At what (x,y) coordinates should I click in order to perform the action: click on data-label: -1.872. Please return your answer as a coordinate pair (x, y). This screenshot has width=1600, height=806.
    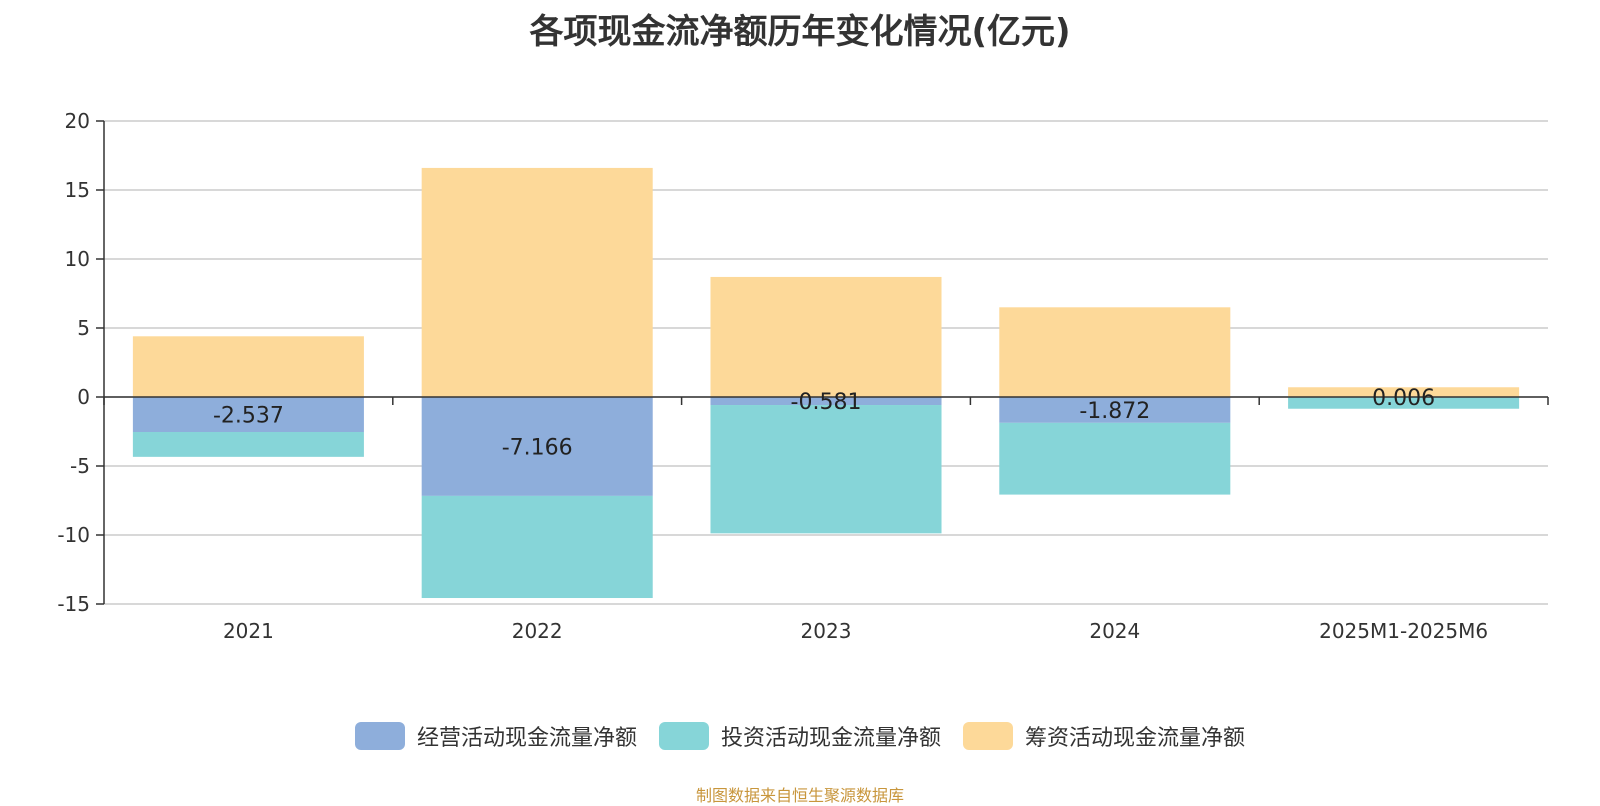
    Looking at the image, I should click on (1114, 411).